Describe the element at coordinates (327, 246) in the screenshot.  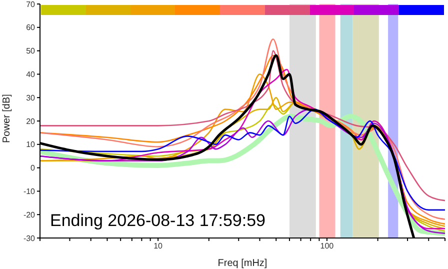
I see `x-tick-label: 100` at that location.